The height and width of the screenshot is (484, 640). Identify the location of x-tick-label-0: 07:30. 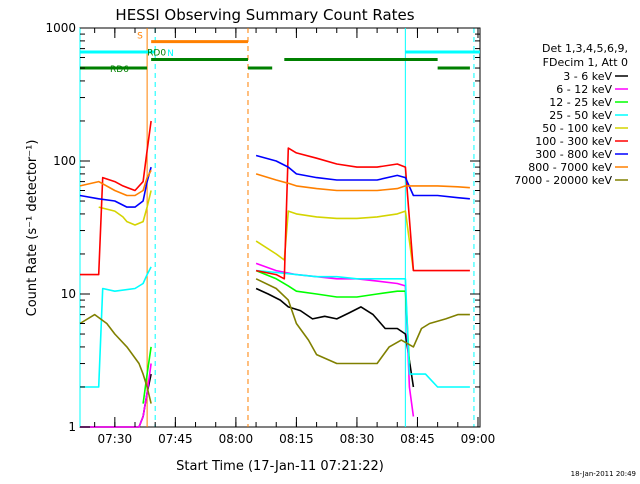
(115, 439).